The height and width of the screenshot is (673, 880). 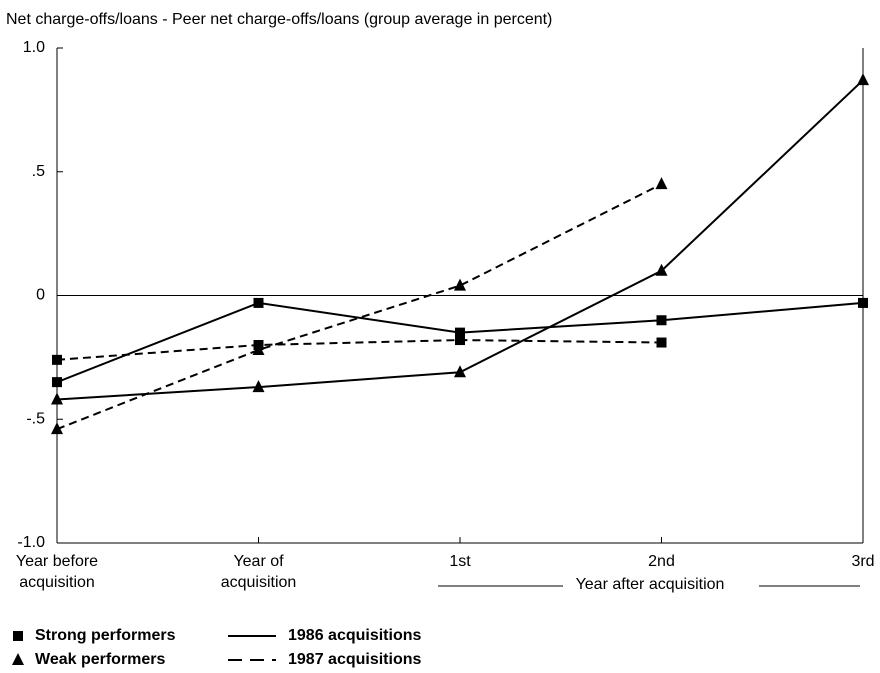 What do you see at coordinates (105, 635) in the screenshot?
I see `legend-label: Strong performers` at bounding box center [105, 635].